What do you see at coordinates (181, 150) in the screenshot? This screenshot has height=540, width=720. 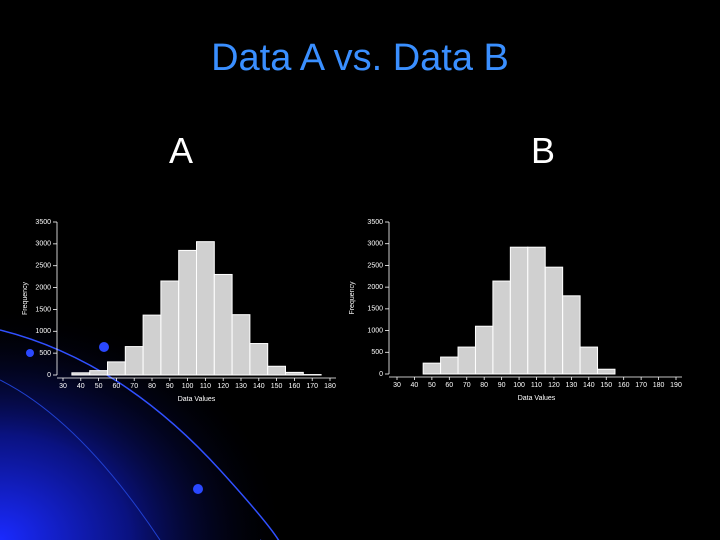 I see `panel-label: A` at bounding box center [181, 150].